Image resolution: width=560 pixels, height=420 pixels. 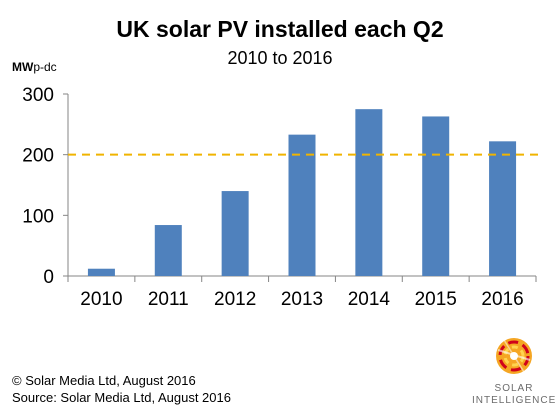 What do you see at coordinates (168, 250) in the screenshot?
I see `bar-2011` at bounding box center [168, 250].